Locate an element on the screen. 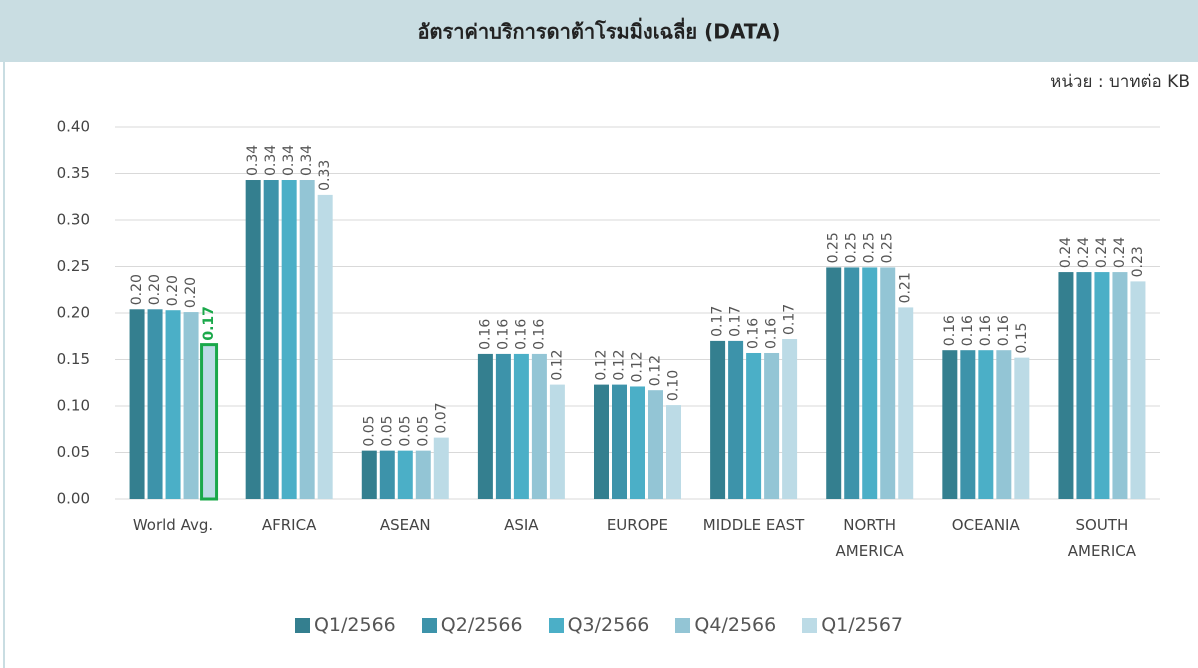 This screenshot has height=668, width=1198. chart-title: อัตราค่าบริการดาต้าโรมมิ่งเฉลี่ย (DATA) is located at coordinates (599, 30).